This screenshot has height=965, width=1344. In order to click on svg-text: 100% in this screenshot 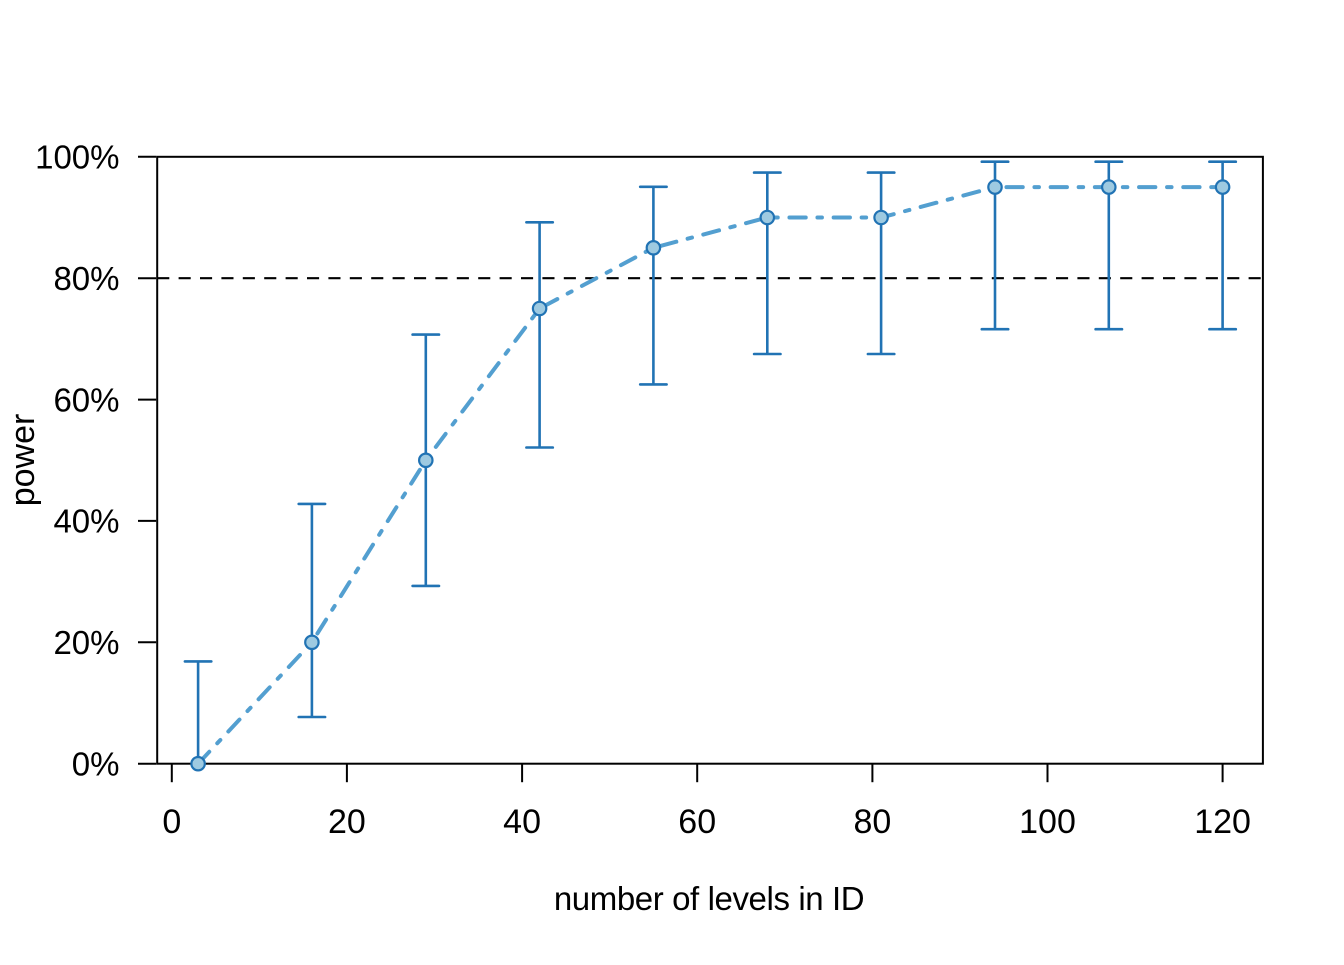, I will do `click(77, 157)`.